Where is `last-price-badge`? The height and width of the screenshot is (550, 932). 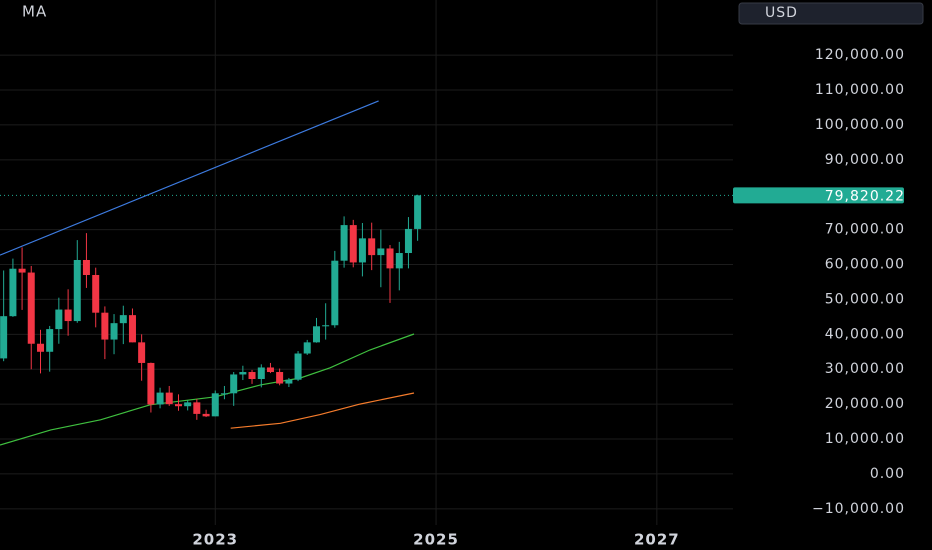 last-price-badge is located at coordinates (818, 195).